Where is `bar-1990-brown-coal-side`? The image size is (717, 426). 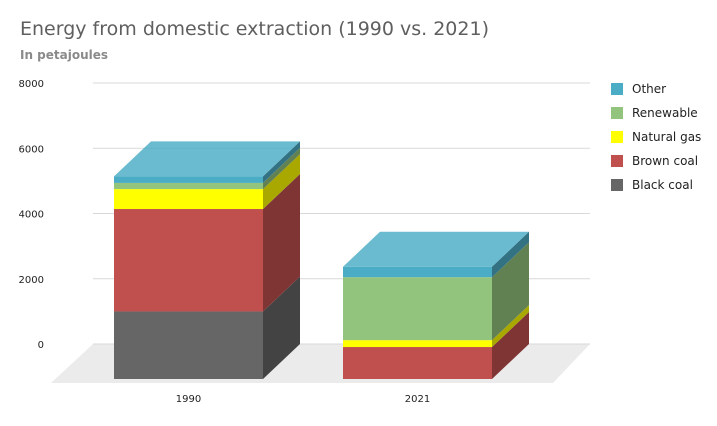
bar-1990-brown-coal-side is located at coordinates (281, 243).